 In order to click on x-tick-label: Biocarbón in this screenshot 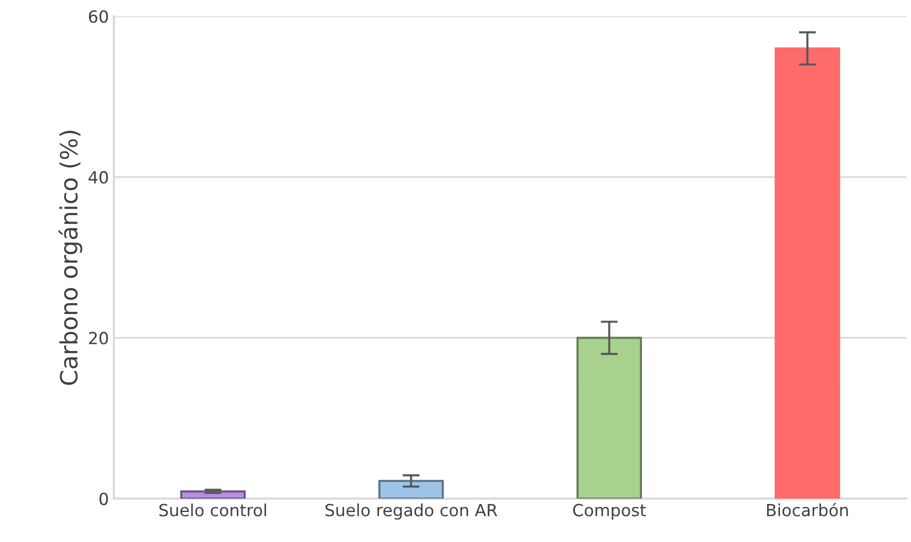, I will do `click(807, 509)`.